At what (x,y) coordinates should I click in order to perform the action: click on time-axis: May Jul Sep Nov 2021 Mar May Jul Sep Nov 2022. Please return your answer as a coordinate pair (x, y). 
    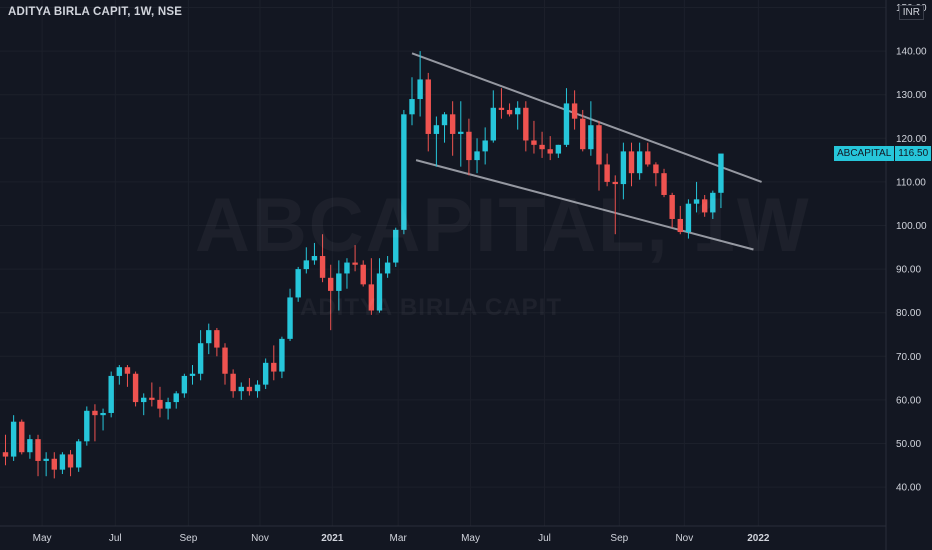
    Looking at the image, I should click on (401, 538).